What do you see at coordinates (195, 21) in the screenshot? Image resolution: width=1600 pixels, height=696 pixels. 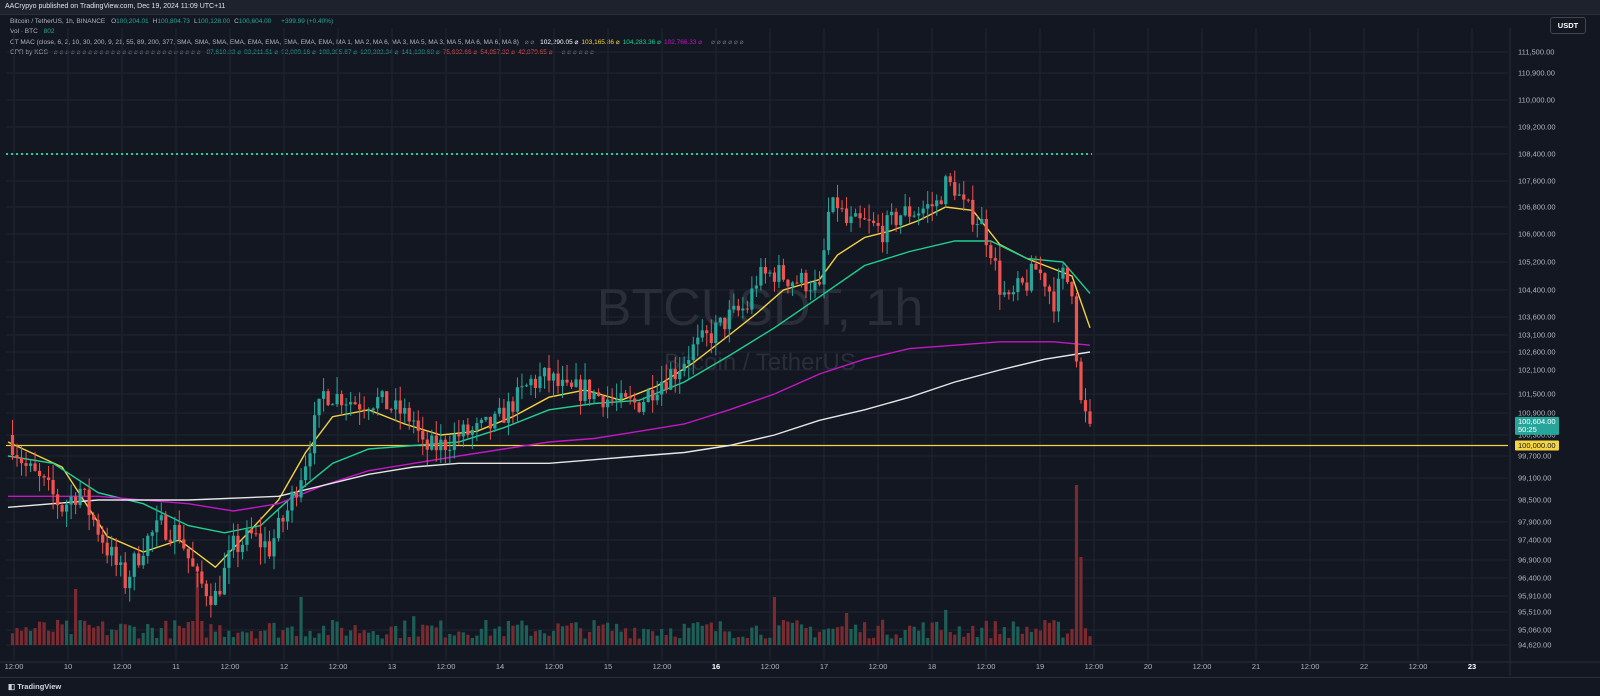 I see `ohlc-key-l: L` at bounding box center [195, 21].